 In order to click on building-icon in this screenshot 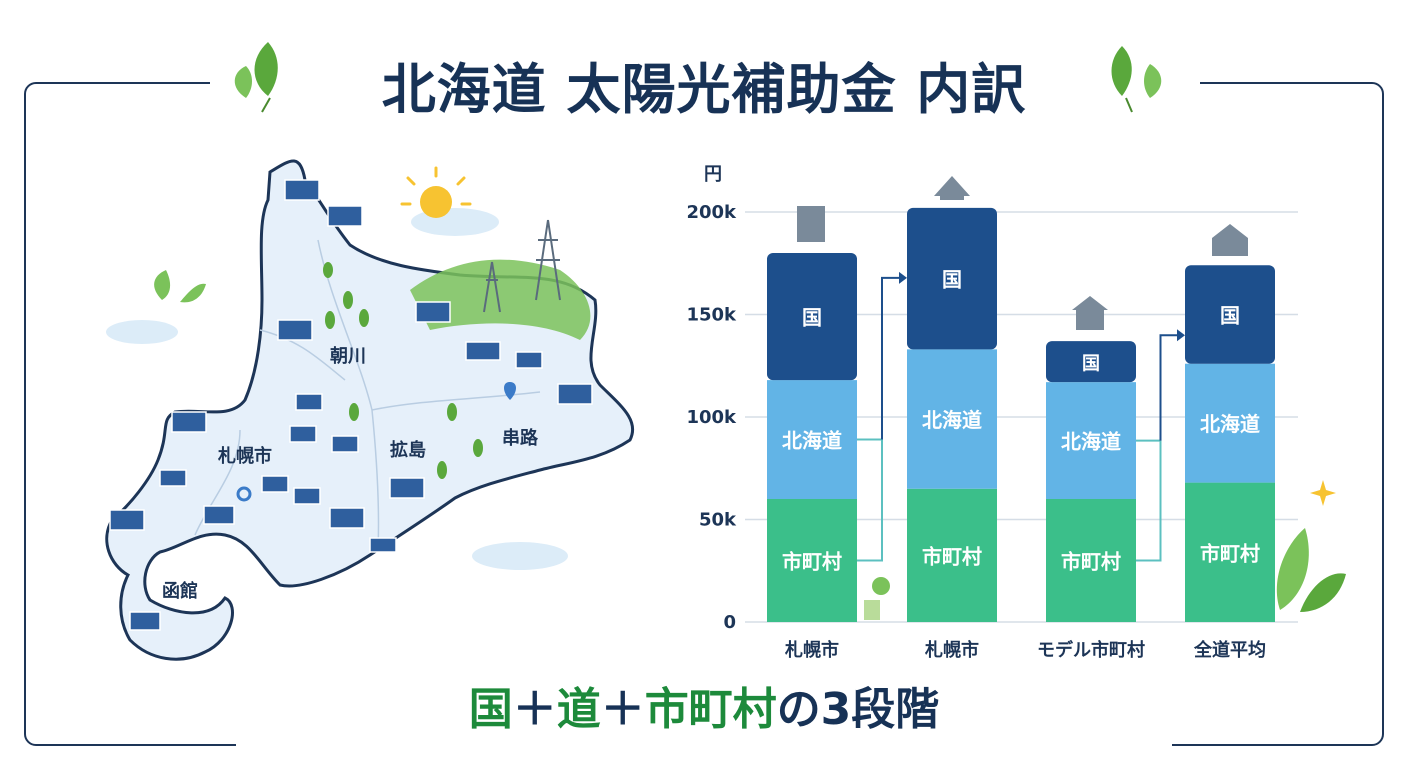, I will do `click(811, 224)`.